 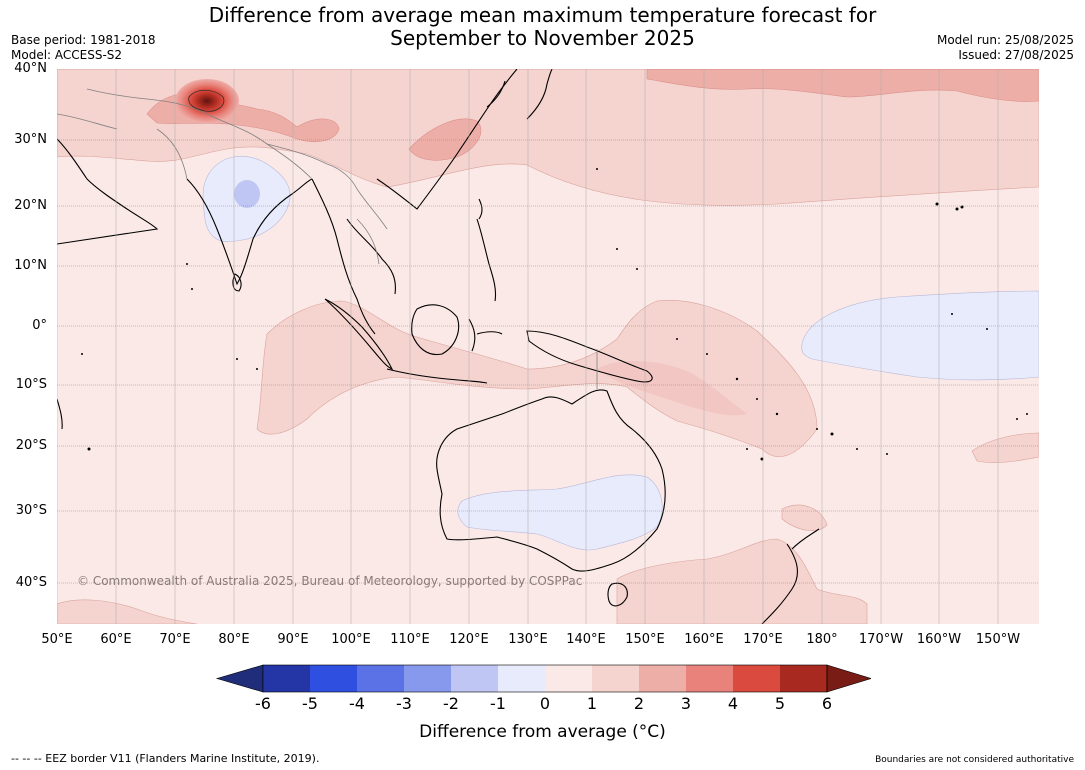 What do you see at coordinates (445, 139) in the screenshot?
I see `anomaly-zone-china` at bounding box center [445, 139].